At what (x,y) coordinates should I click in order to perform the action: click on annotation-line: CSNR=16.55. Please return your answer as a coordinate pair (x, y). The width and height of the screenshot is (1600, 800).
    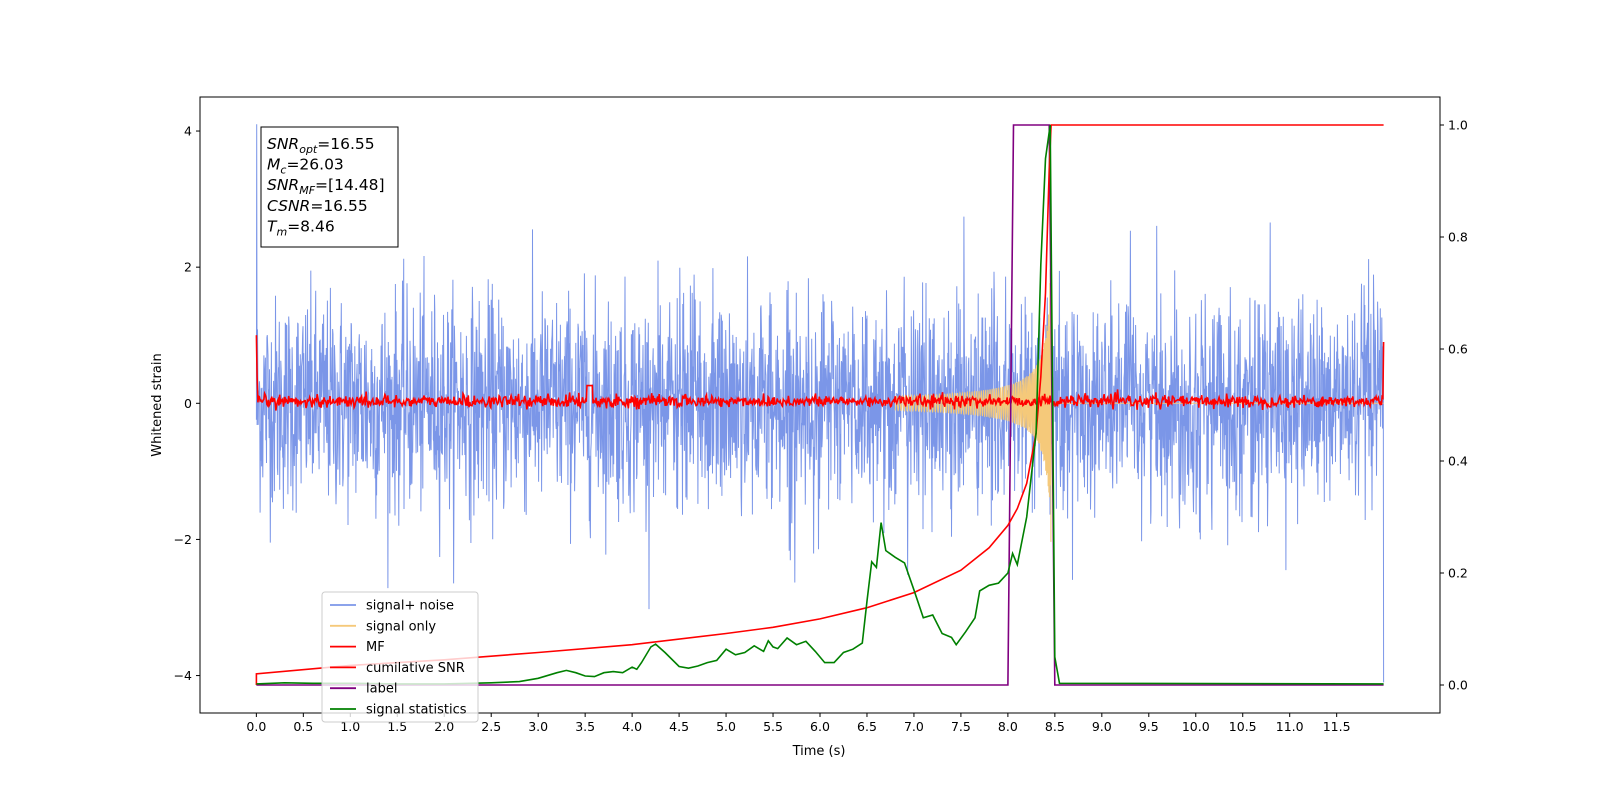
    Looking at the image, I should click on (317, 206).